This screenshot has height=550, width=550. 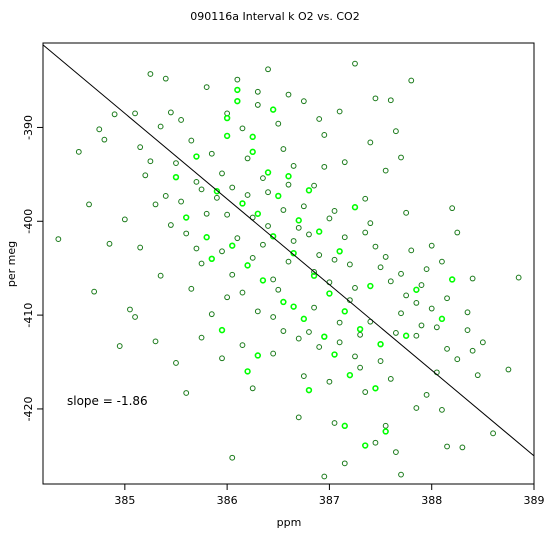 What do you see at coordinates (431, 500) in the screenshot?
I see `x-tick-label: 388` at bounding box center [431, 500].